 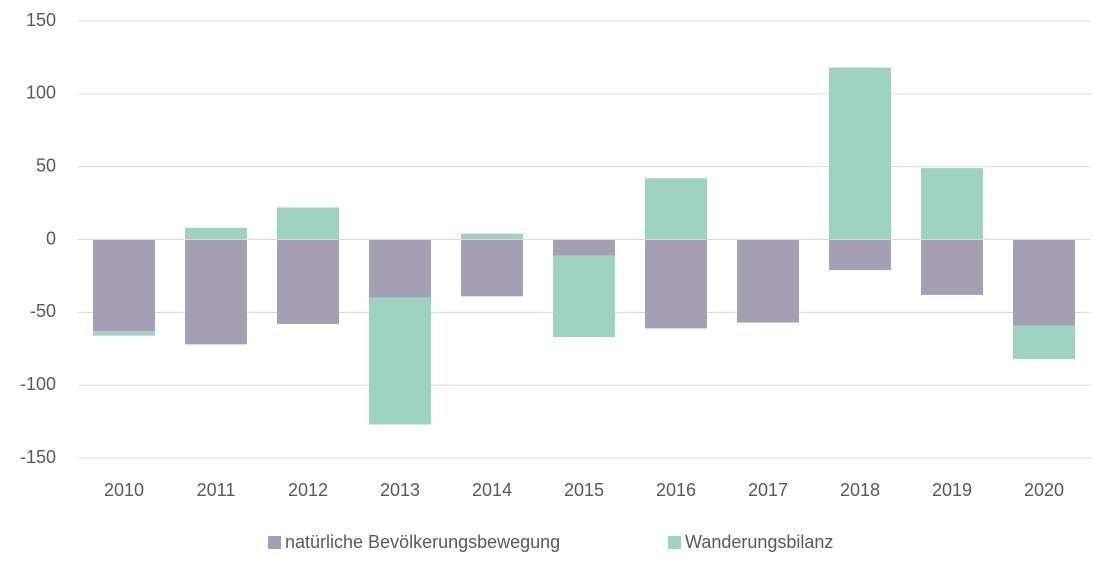 What do you see at coordinates (216, 490) in the screenshot?
I see `x-tick-label: 2011` at bounding box center [216, 490].